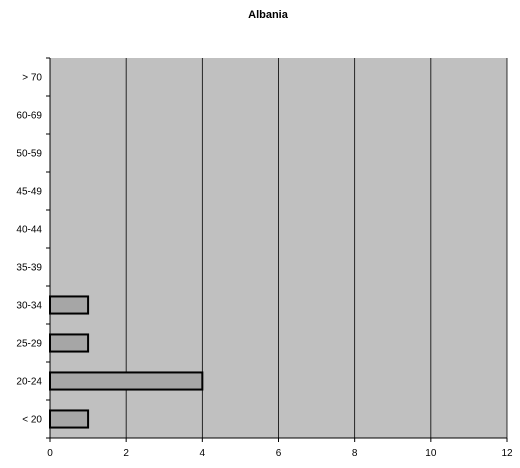 The height and width of the screenshot is (468, 520). I want to click on x-tick-label-5: 10, so click(431, 453).